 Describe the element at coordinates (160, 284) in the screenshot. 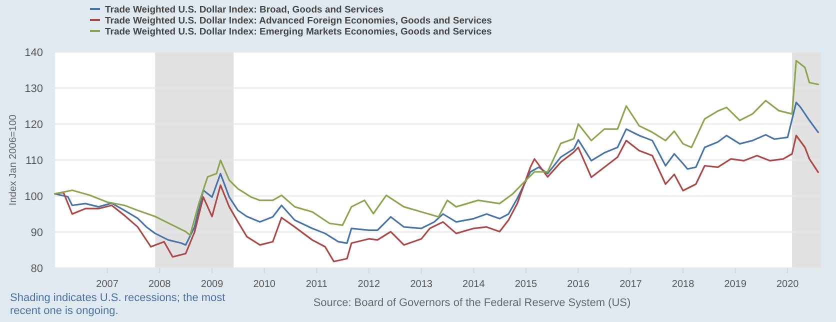

I see `x-tick-label: 2008` at that location.